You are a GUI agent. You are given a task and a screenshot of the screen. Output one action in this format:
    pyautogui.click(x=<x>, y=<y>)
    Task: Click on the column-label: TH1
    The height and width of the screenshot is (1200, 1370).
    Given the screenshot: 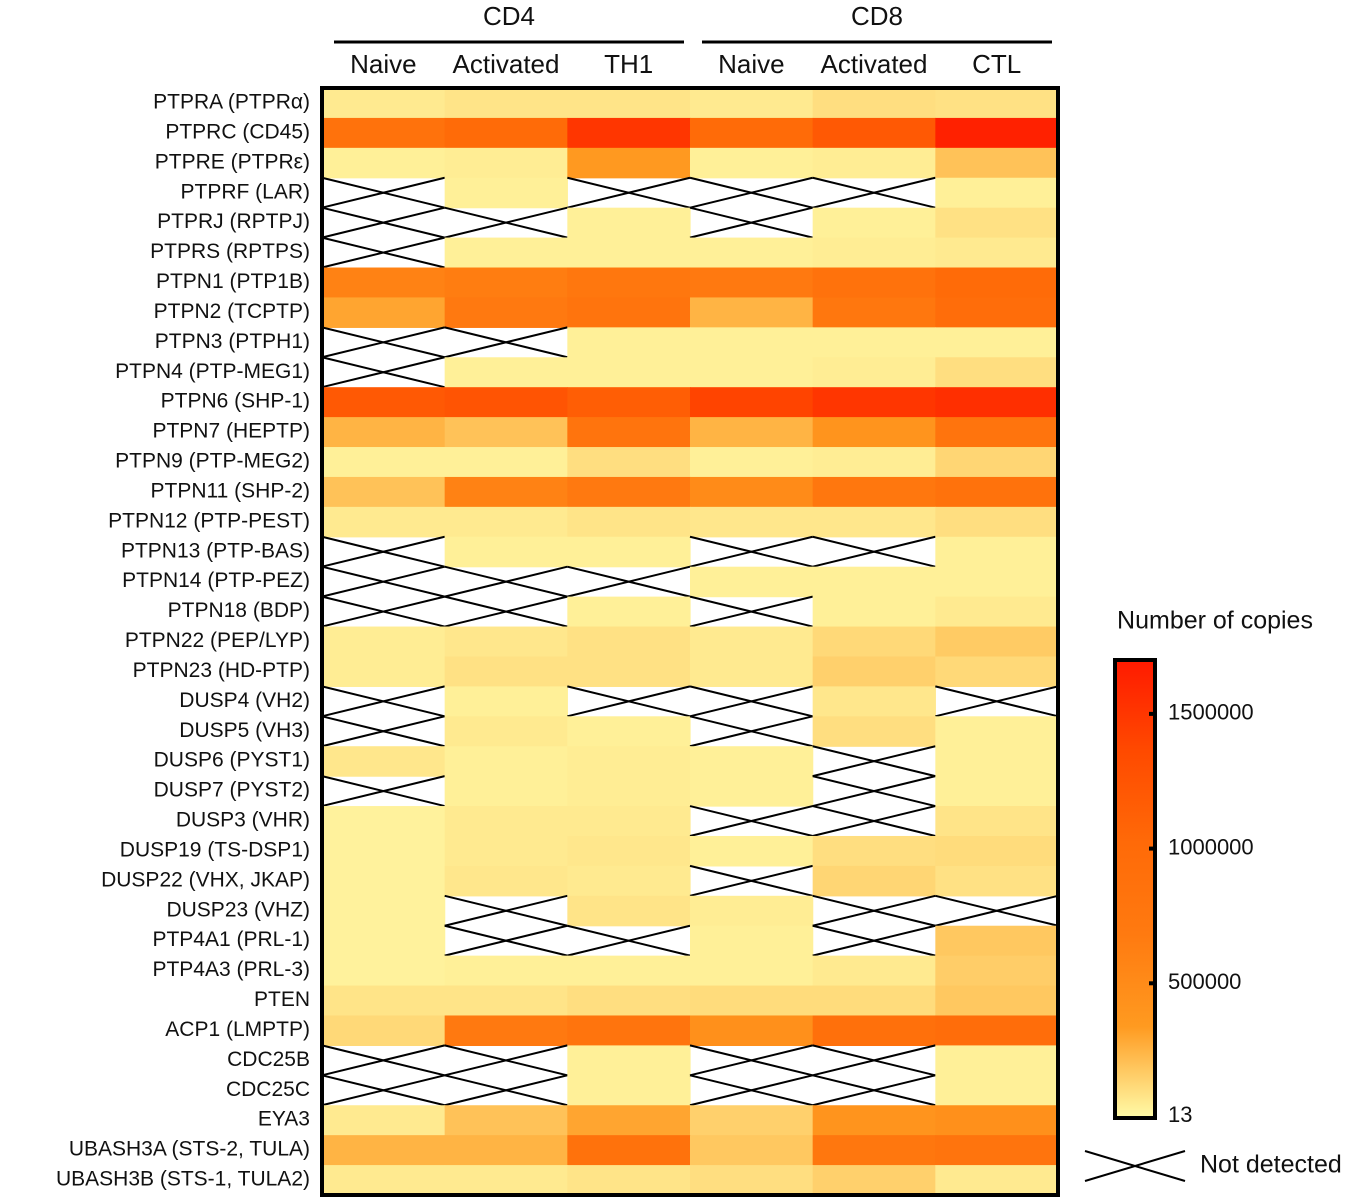 What is the action you would take?
    pyautogui.click(x=628, y=64)
    